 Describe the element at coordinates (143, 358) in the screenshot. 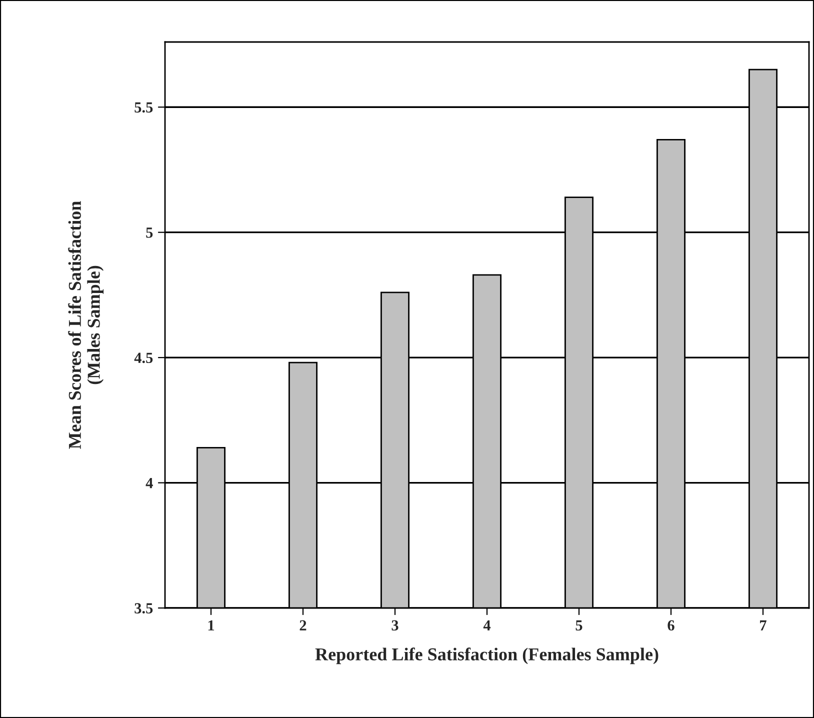

I see `y-tick-label: 4.5` at that location.